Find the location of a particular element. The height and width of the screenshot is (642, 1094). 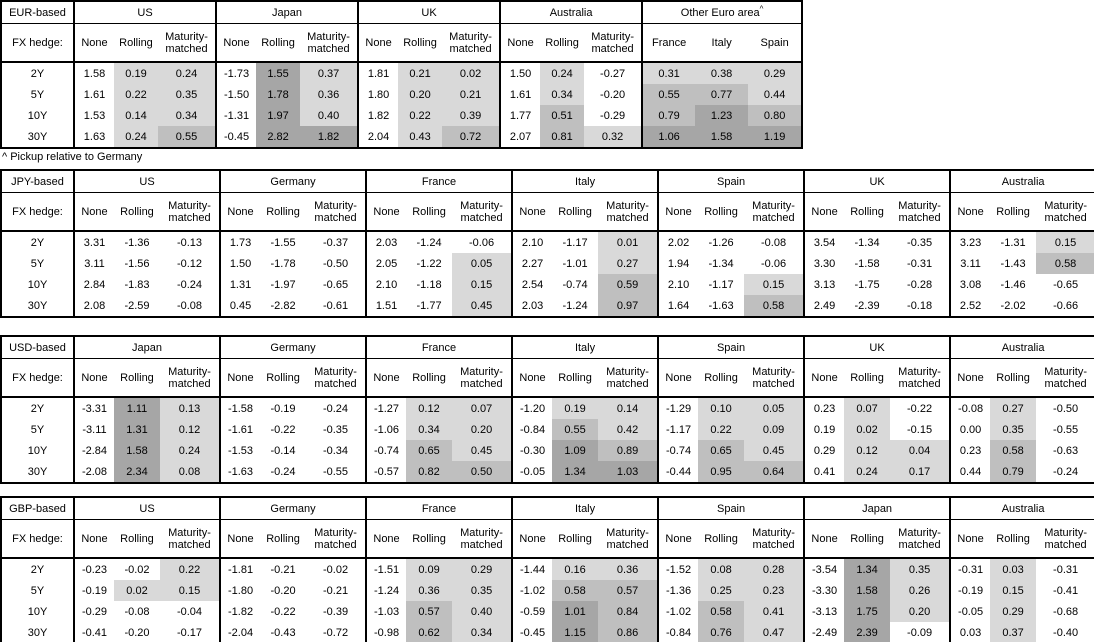

value-cell: -0.04 is located at coordinates (189, 611).